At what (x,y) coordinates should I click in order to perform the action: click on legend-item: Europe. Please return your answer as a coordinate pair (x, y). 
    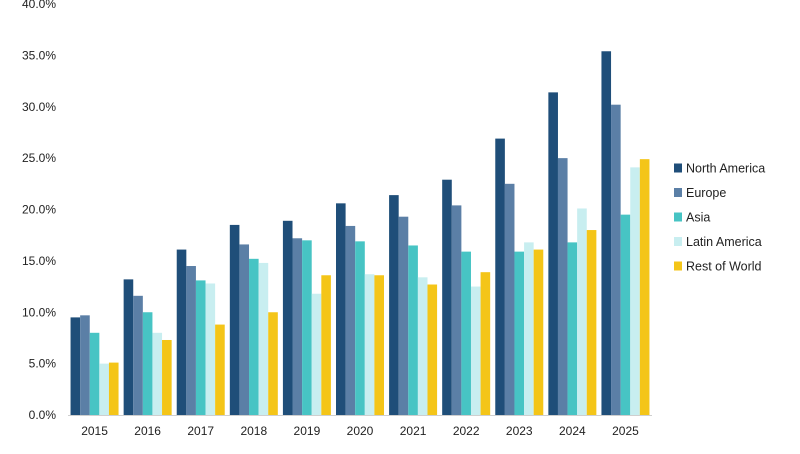
    Looking at the image, I should click on (700, 193).